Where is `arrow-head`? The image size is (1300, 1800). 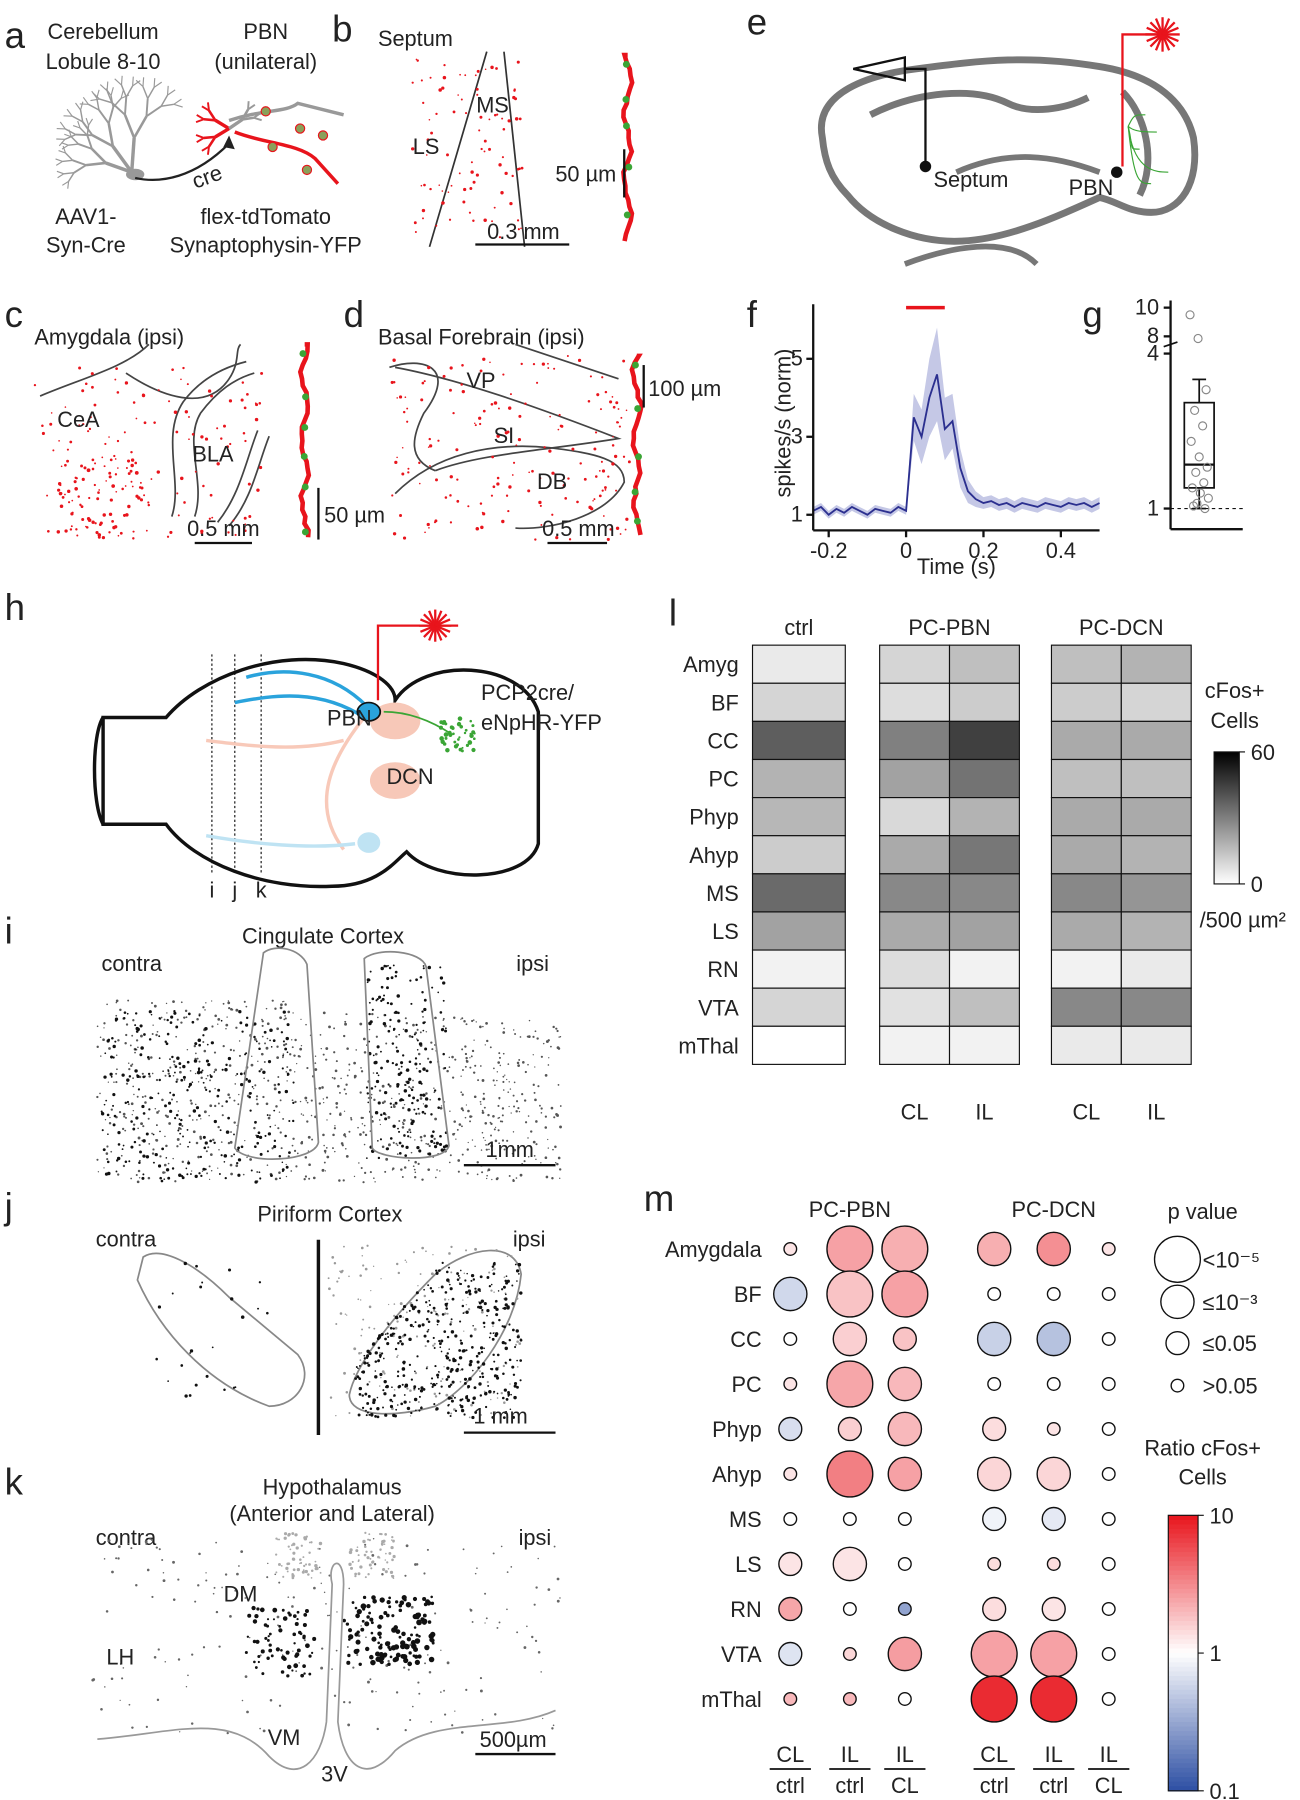 arrow-head is located at coordinates (228, 142).